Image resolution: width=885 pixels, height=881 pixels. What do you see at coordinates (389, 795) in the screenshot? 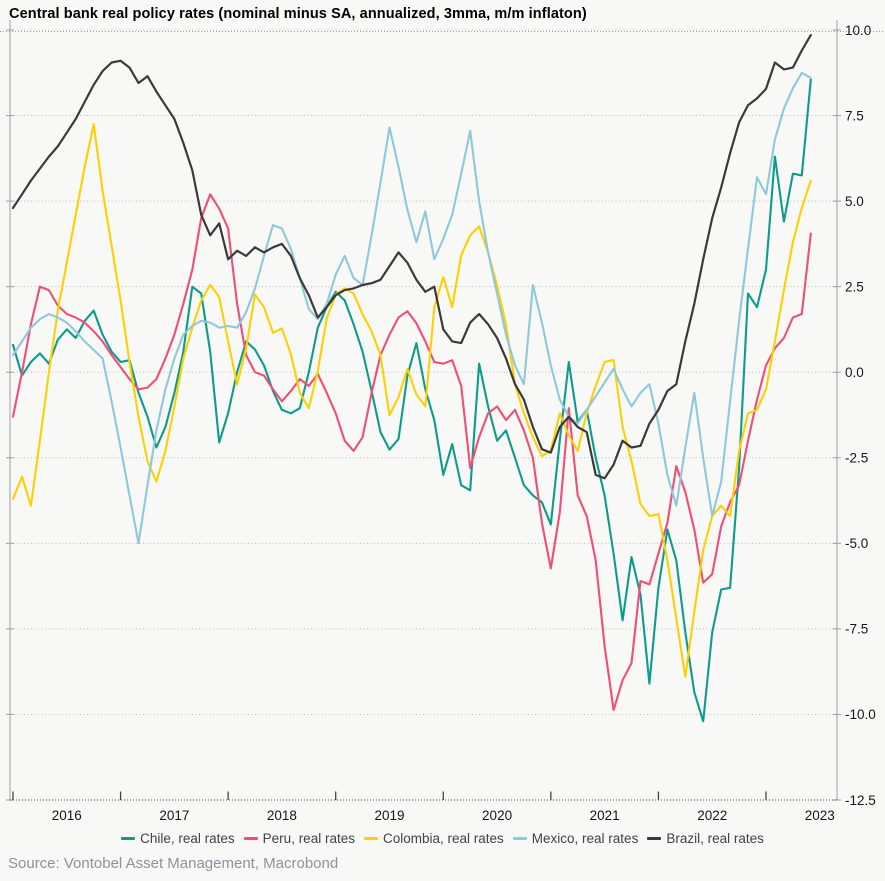
I see `x-axis-ticks` at bounding box center [389, 795].